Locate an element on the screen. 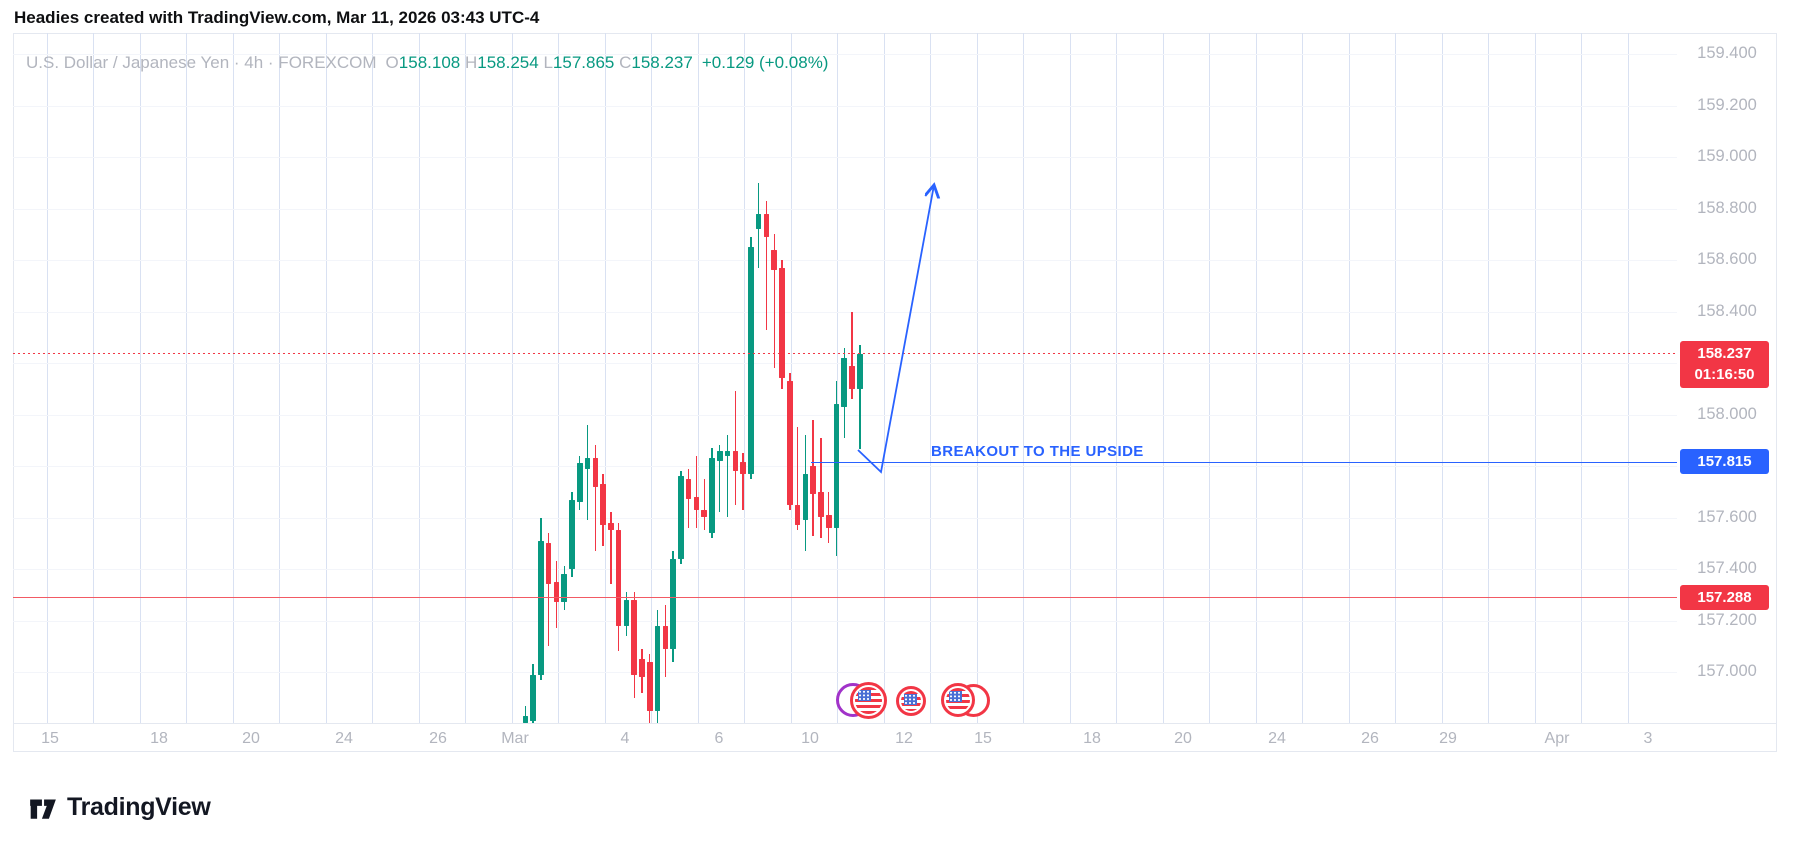  support-line-price-badge: 157.288 is located at coordinates (1724, 597).